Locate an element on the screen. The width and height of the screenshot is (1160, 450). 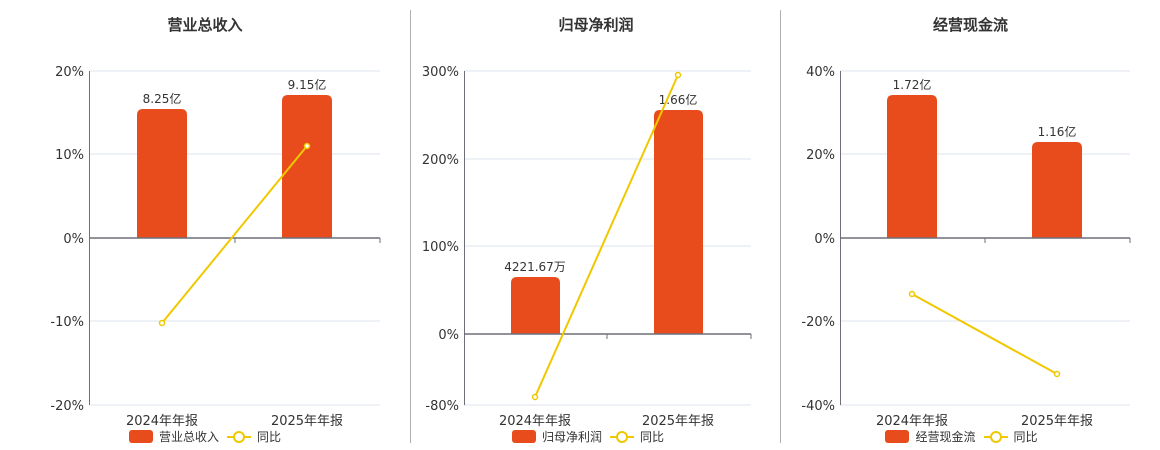
y-tick: 10% is located at coordinates (69, 155).